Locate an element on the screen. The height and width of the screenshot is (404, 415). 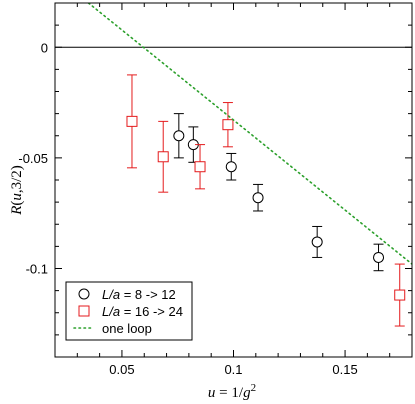
y-tick-label: 0 is located at coordinates (44, 47).